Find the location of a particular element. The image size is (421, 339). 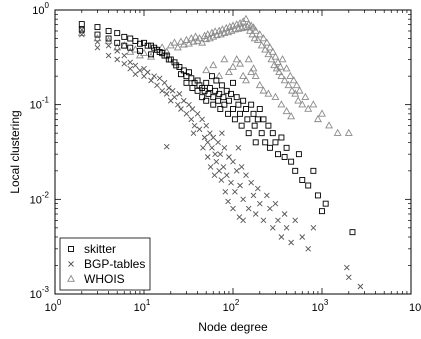

x-tick-label: 104 is located at coordinates (415, 306).